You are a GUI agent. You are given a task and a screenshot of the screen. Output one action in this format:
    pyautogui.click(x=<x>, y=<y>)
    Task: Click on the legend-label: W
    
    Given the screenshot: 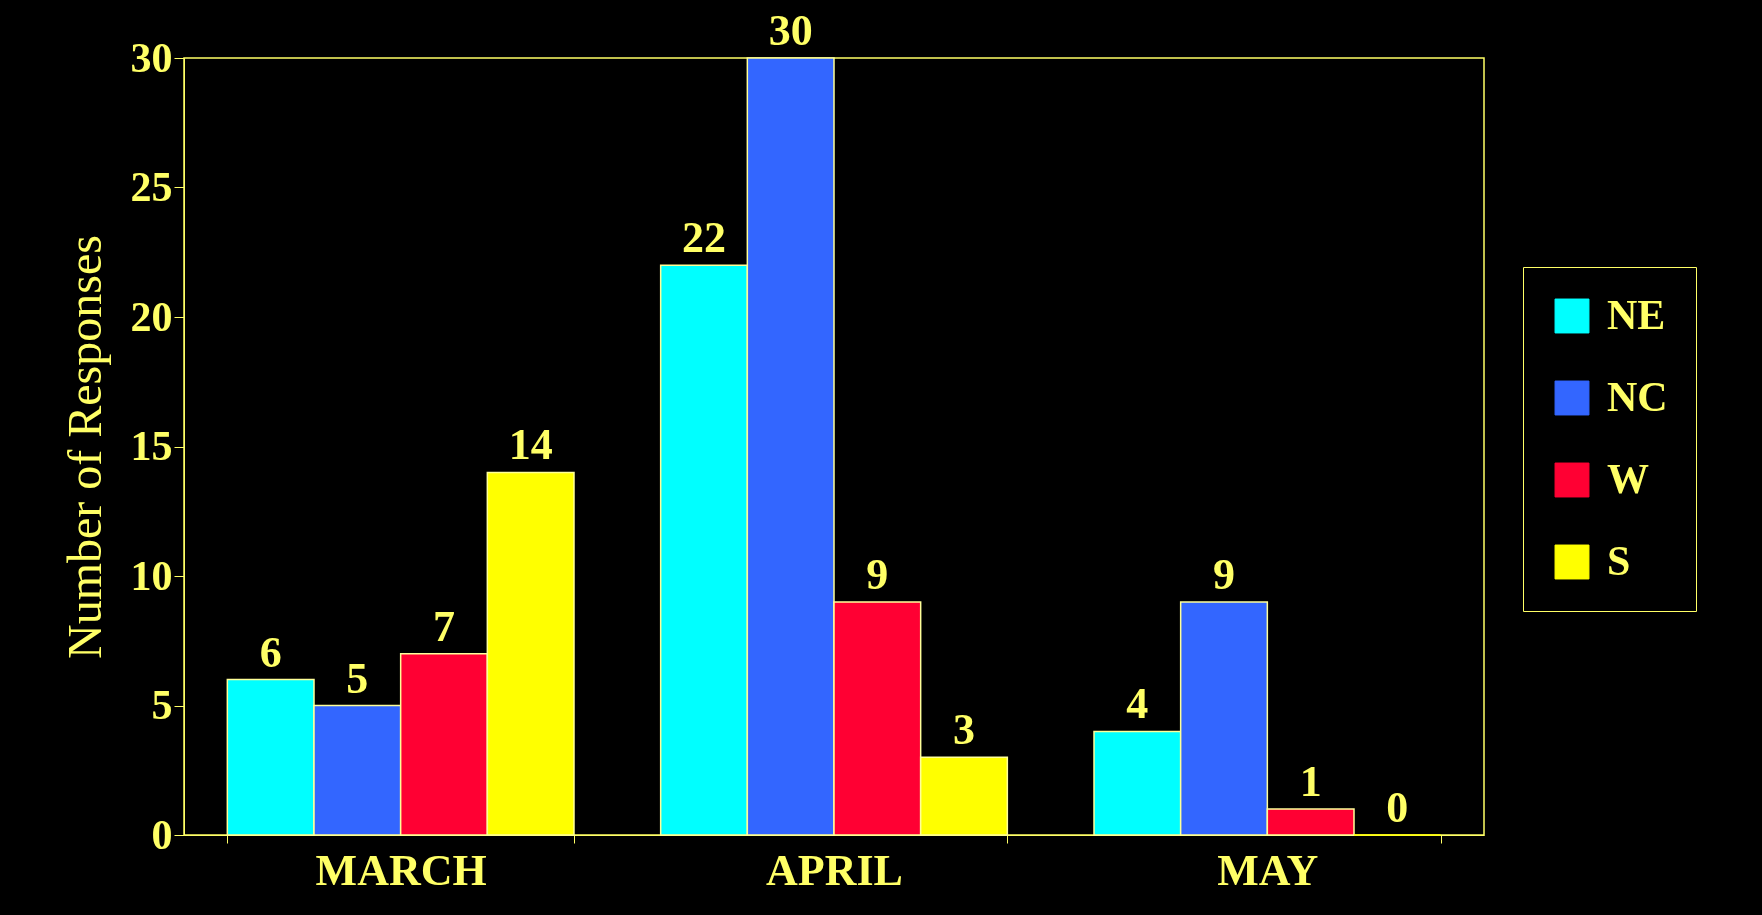 What is the action you would take?
    pyautogui.click(x=1628, y=479)
    